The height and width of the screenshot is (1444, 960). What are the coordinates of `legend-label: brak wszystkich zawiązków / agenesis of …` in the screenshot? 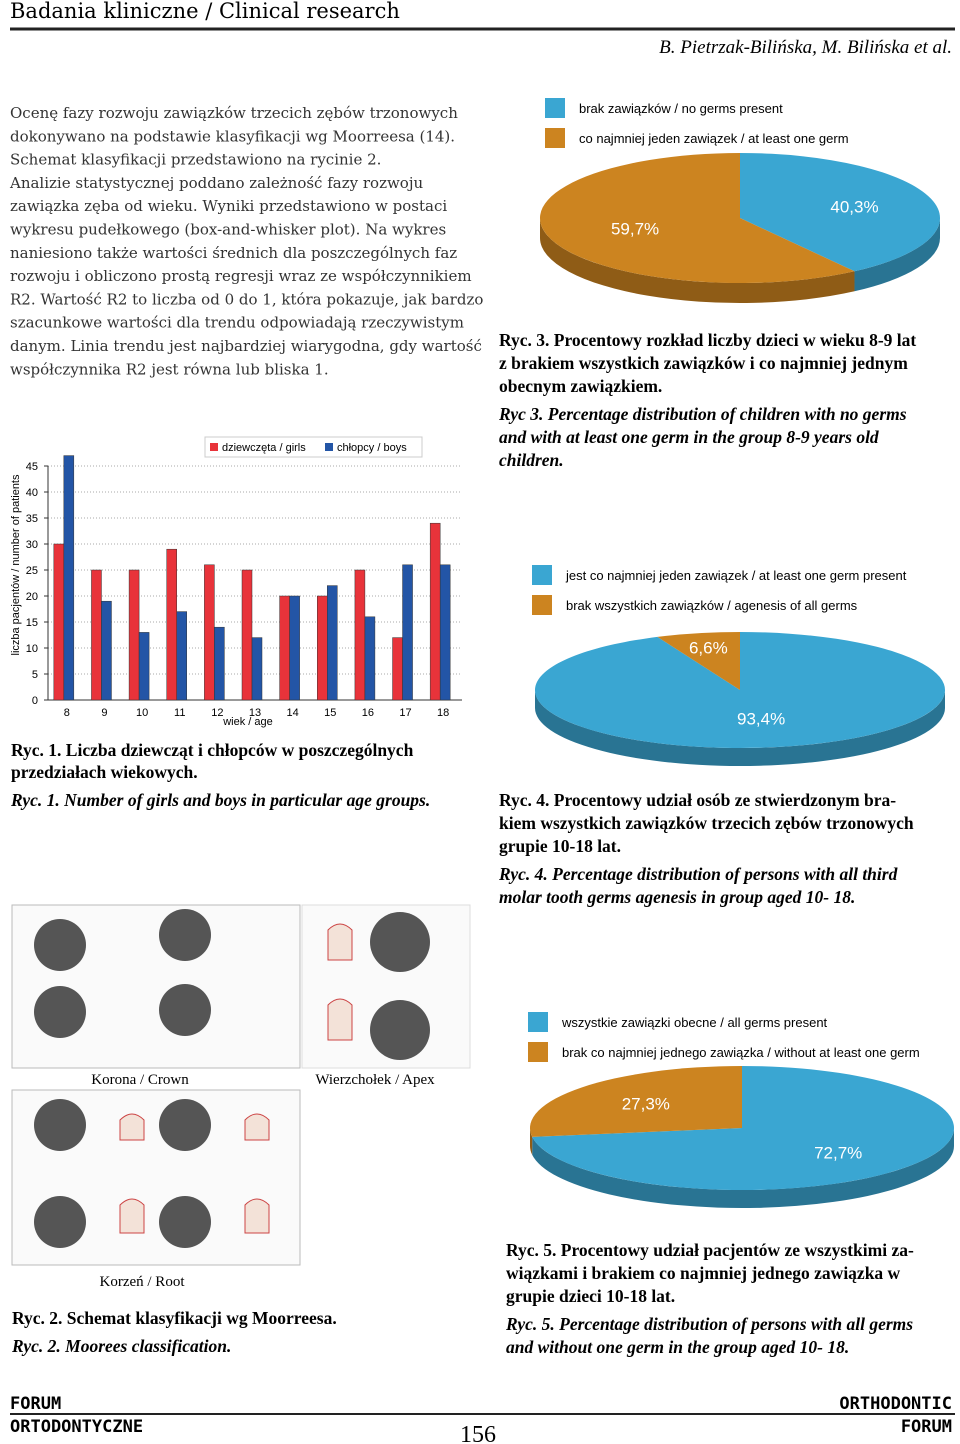 It's located at (712, 605).